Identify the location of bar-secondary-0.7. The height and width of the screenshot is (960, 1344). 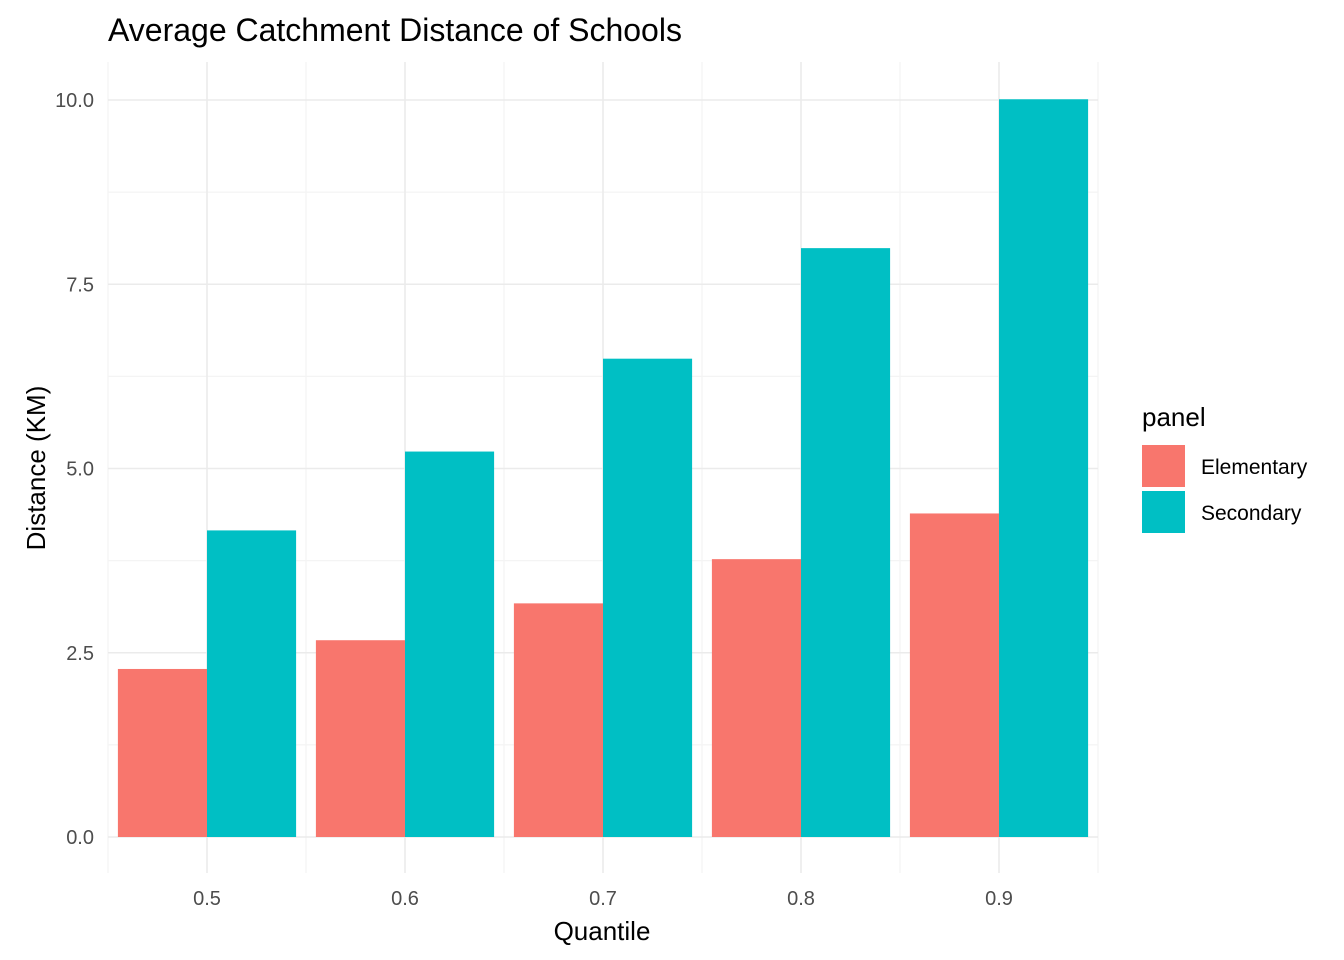
(648, 597).